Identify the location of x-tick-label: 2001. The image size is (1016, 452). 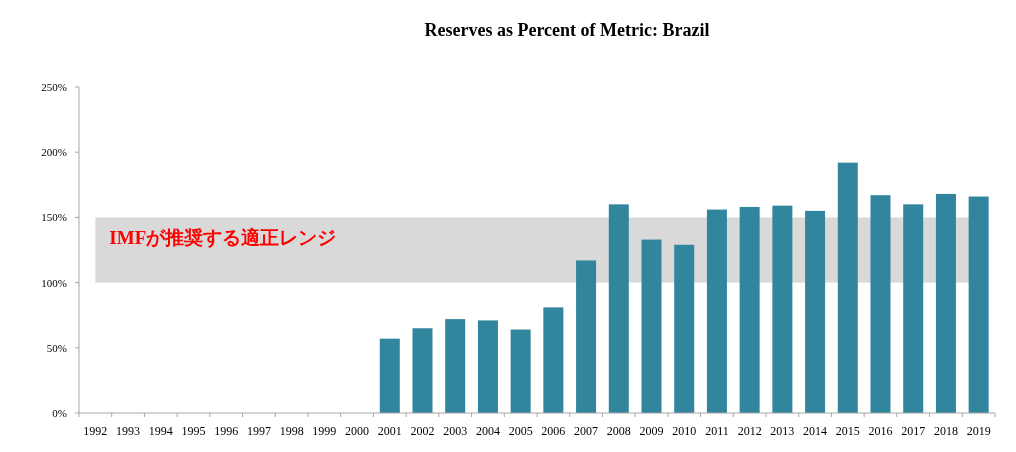
(389, 431).